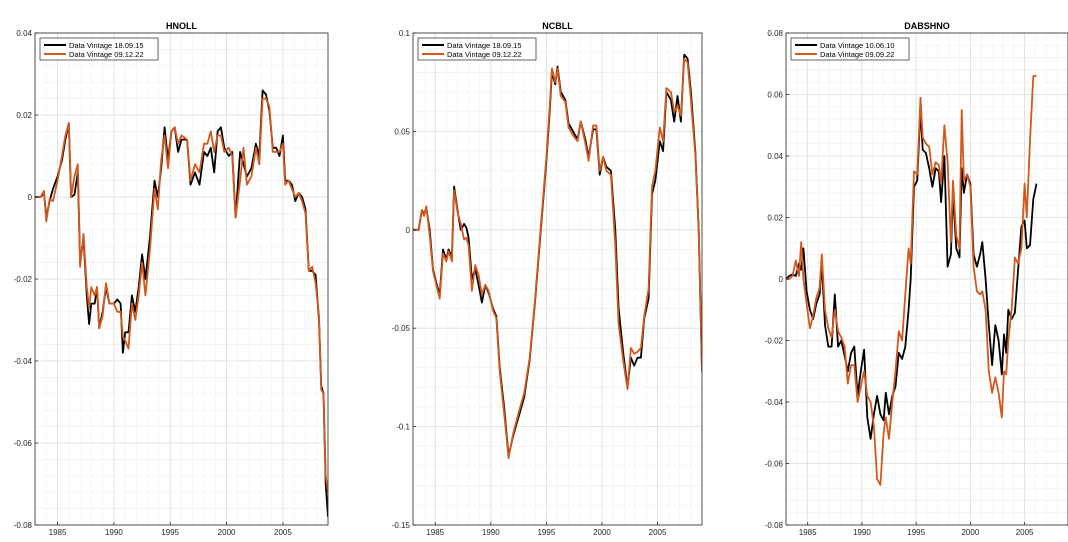  Describe the element at coordinates (857, 54) in the screenshot. I see `legend-label: Data Vintage 09.09.22` at that location.